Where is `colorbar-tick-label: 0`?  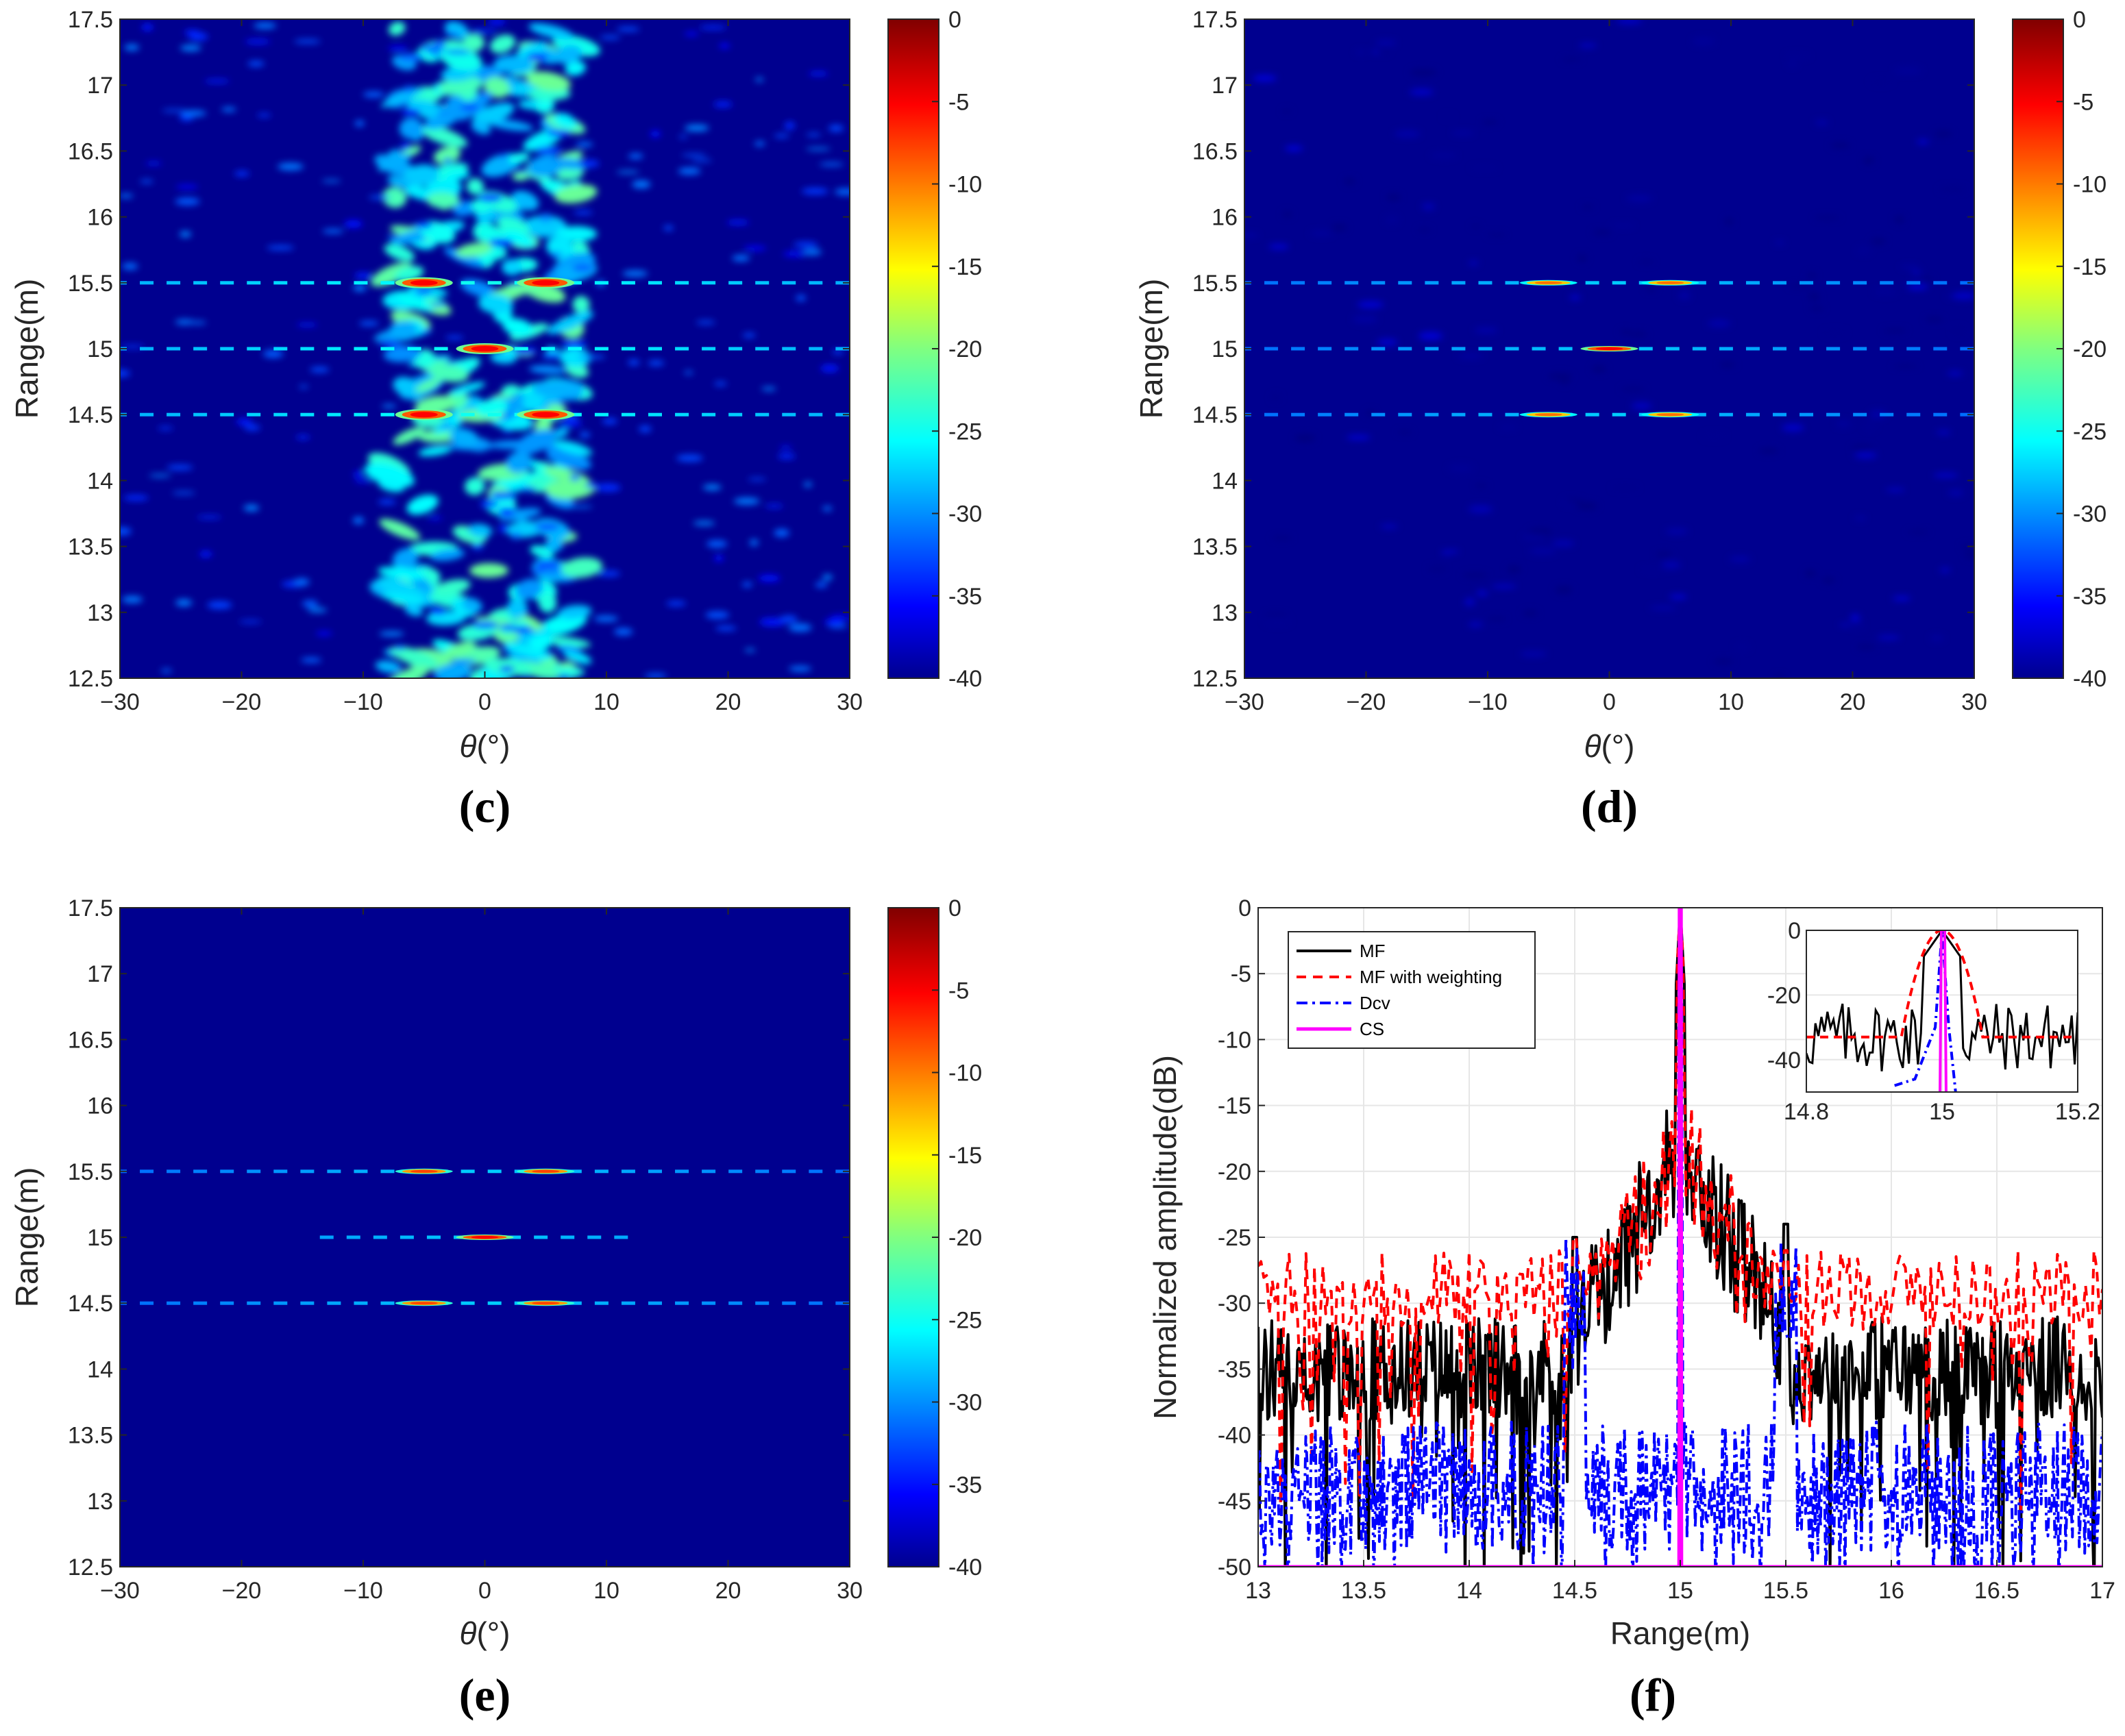 colorbar-tick-label: 0 is located at coordinates (955, 908).